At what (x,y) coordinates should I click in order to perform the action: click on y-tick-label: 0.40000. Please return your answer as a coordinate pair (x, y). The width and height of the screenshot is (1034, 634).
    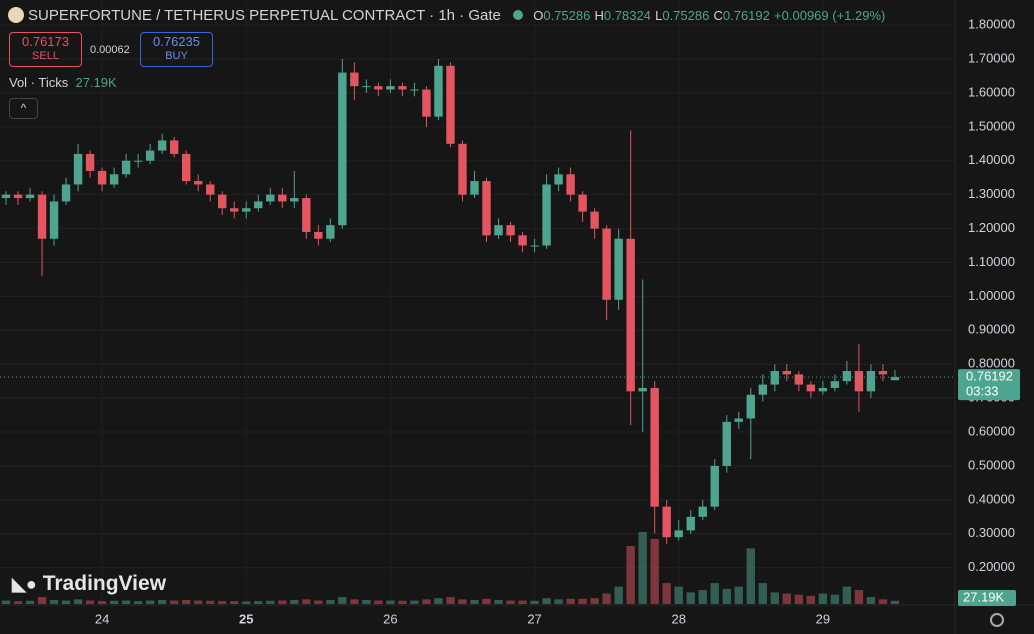
    Looking at the image, I should click on (991, 498).